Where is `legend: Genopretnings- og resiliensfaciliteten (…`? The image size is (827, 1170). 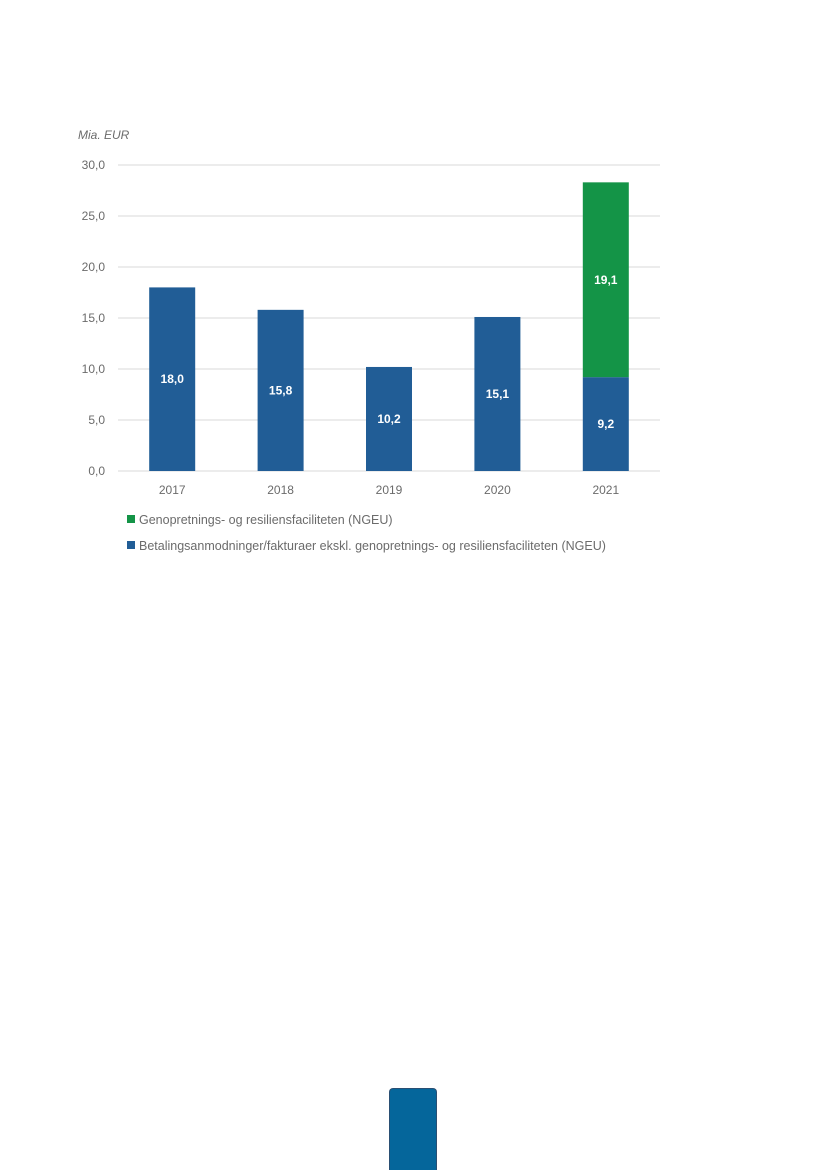
legend: Genopretnings- og resiliensfaciliteten (… is located at coordinates (366, 533).